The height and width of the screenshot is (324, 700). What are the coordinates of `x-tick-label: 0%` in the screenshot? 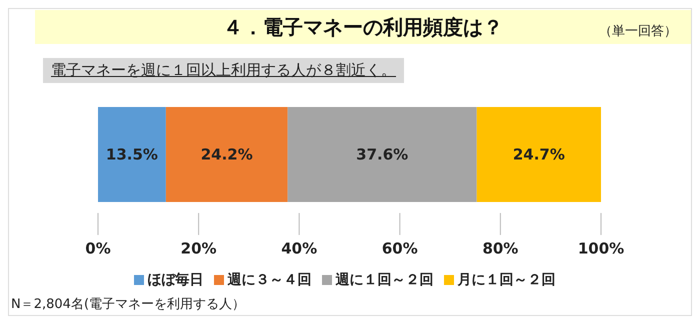 It's located at (98, 249).